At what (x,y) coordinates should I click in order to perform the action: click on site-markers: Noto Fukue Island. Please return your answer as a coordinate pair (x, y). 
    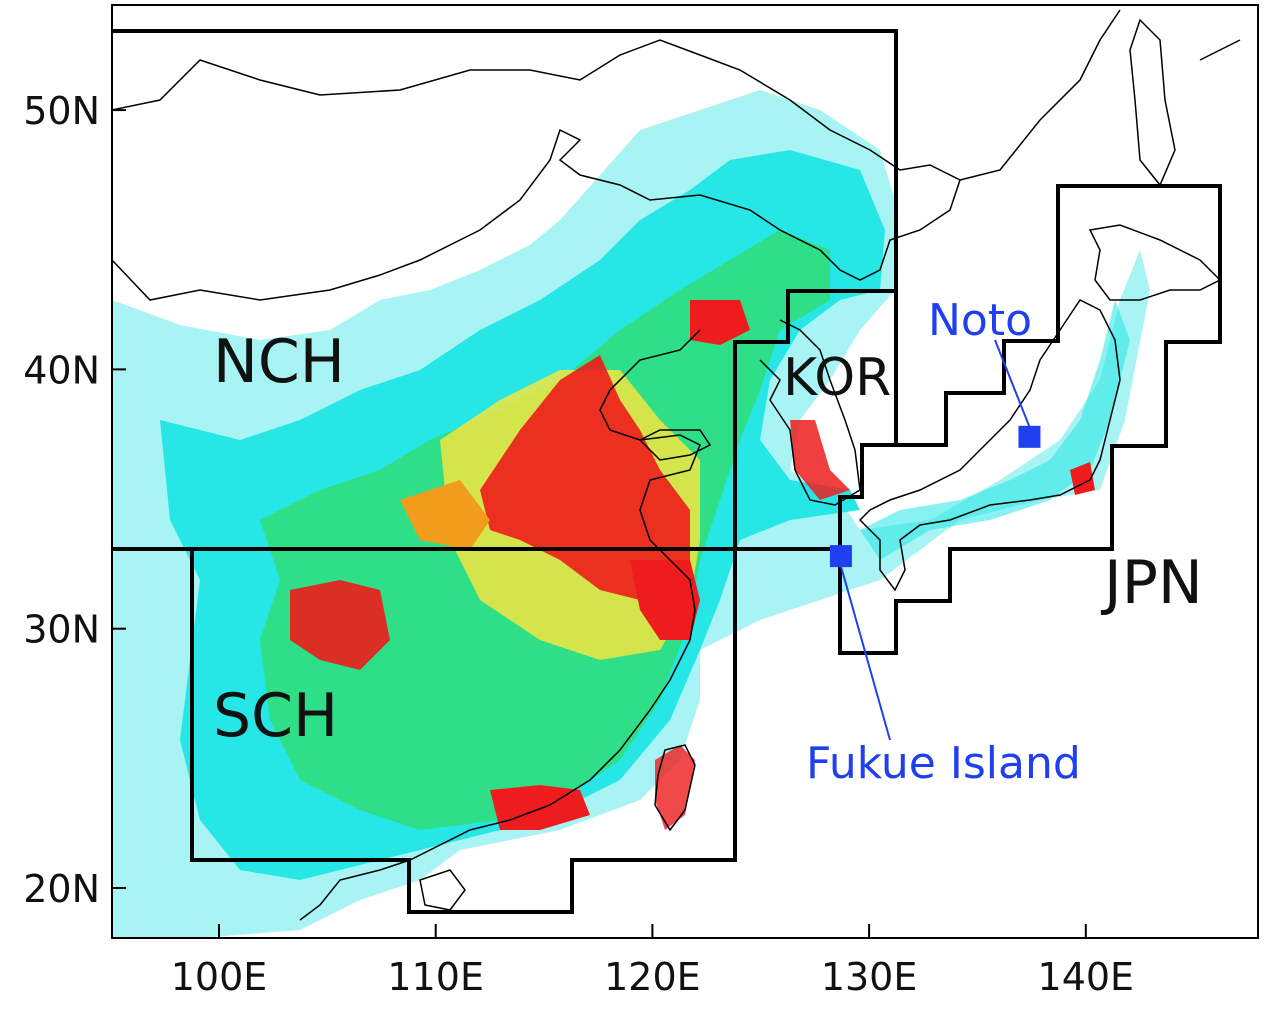
    Looking at the image, I should click on (943, 542).